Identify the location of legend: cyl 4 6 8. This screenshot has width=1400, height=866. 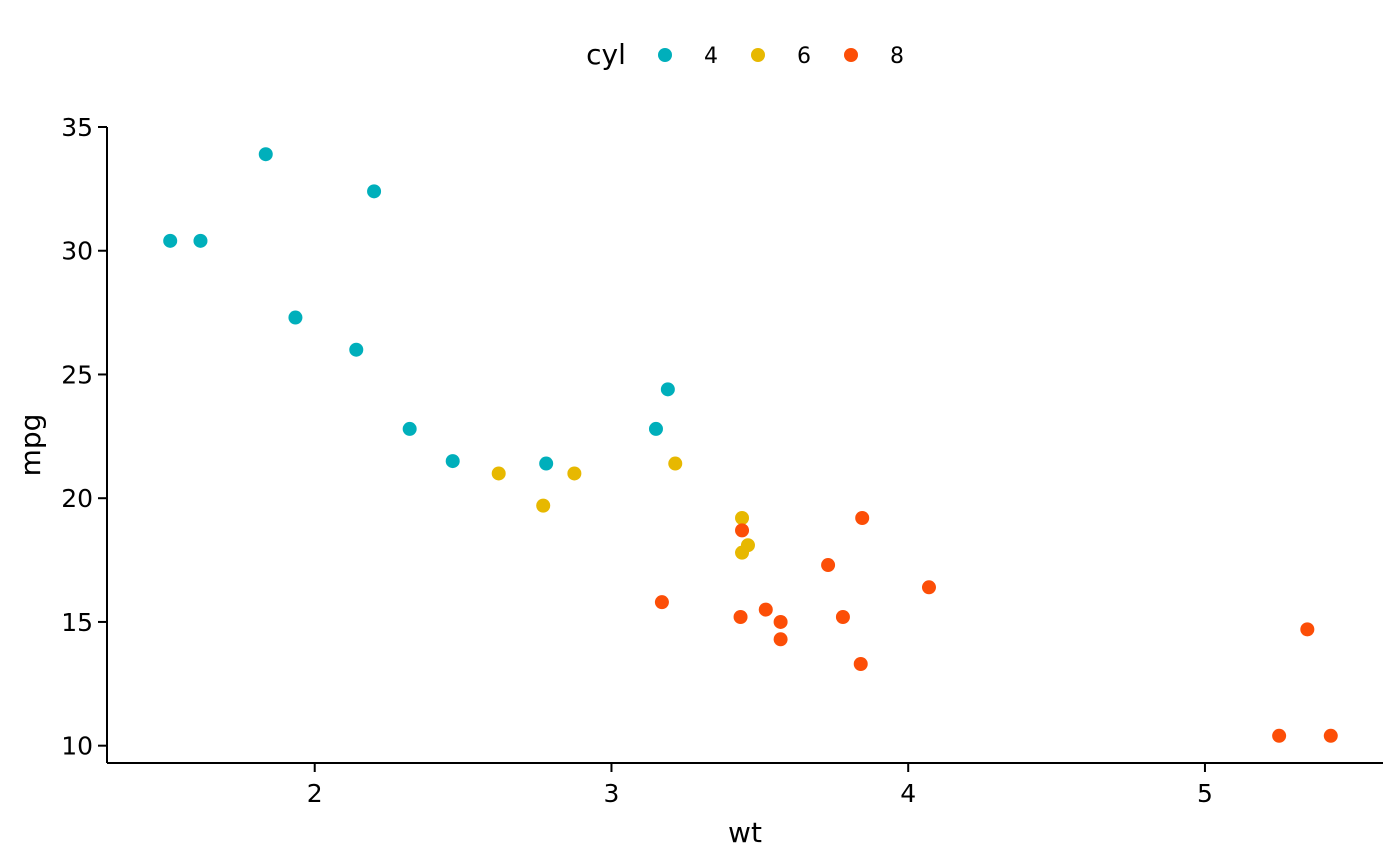
(745, 54).